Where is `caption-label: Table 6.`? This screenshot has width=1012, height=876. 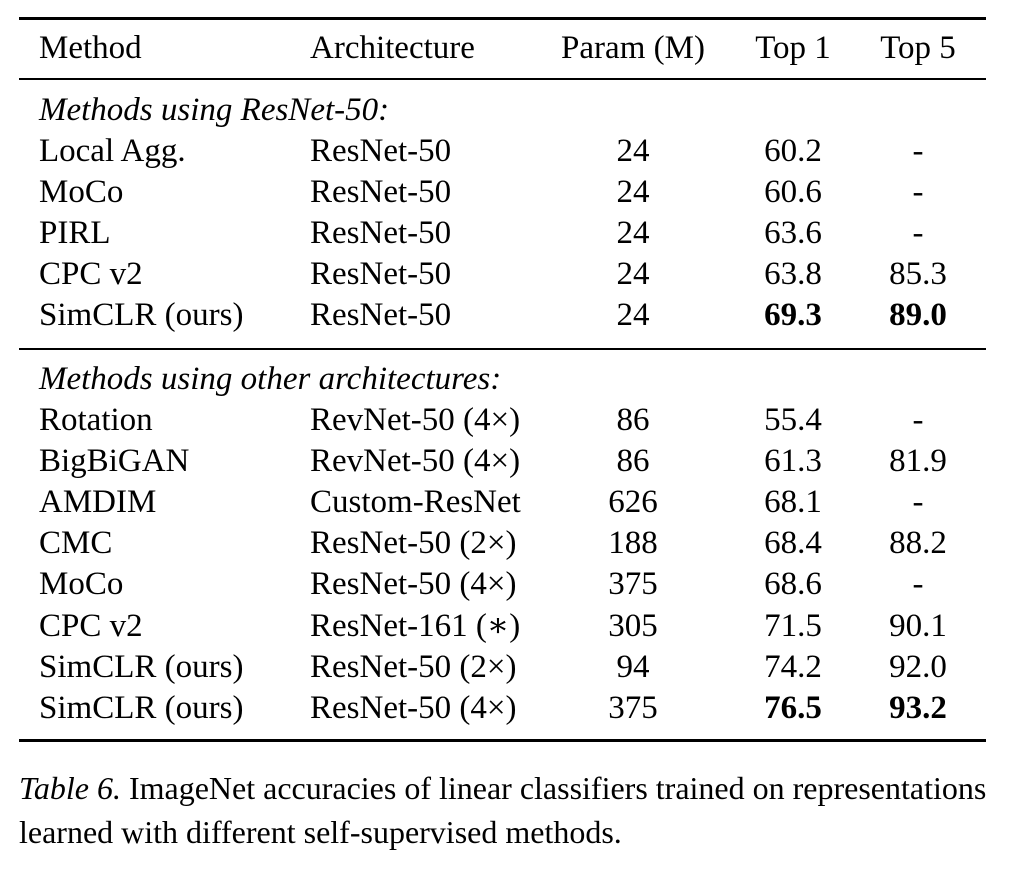
caption-label: Table 6. is located at coordinates (70, 788).